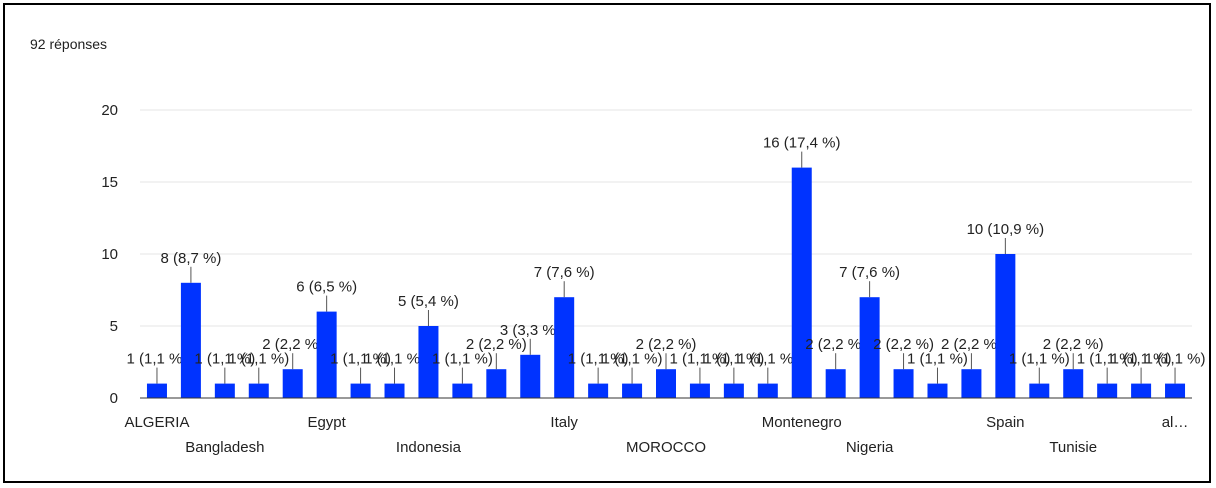  What do you see at coordinates (224, 447) in the screenshot?
I see `x-tick-label: Bangladesh` at bounding box center [224, 447].